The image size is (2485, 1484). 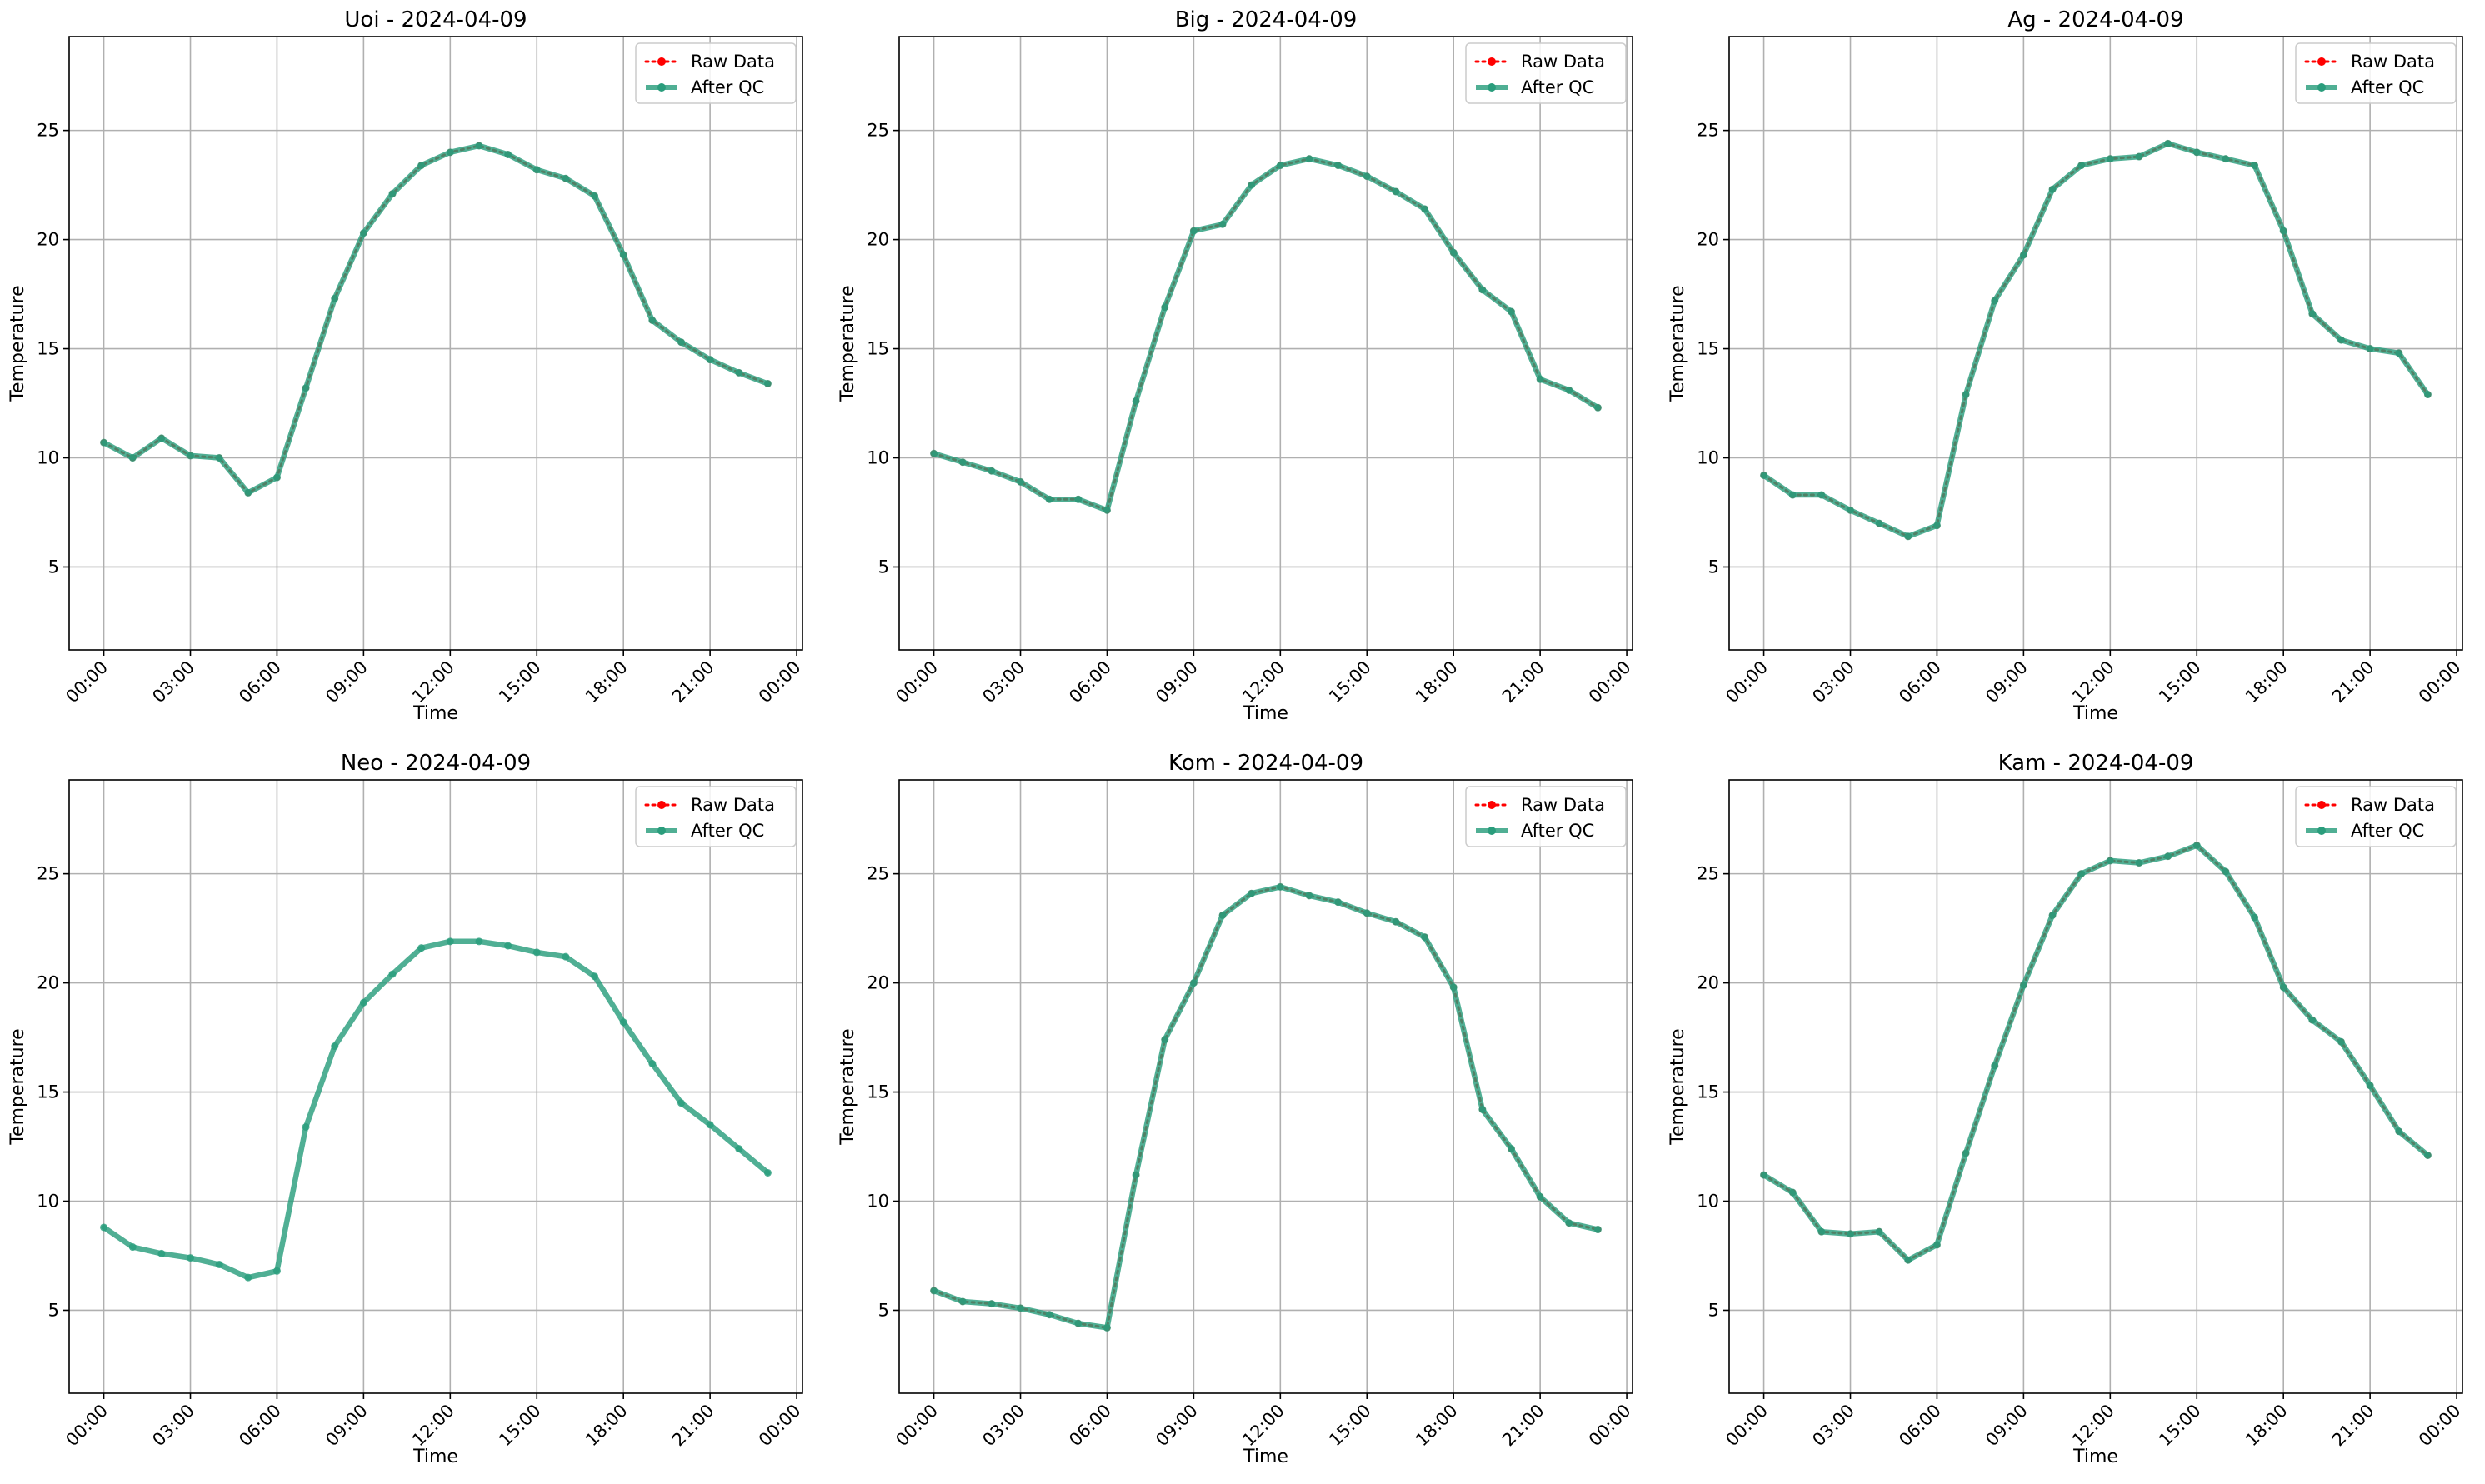 What do you see at coordinates (1265, 764) in the screenshot?
I see `subplot-title: Kom - 2024-04-09` at bounding box center [1265, 764].